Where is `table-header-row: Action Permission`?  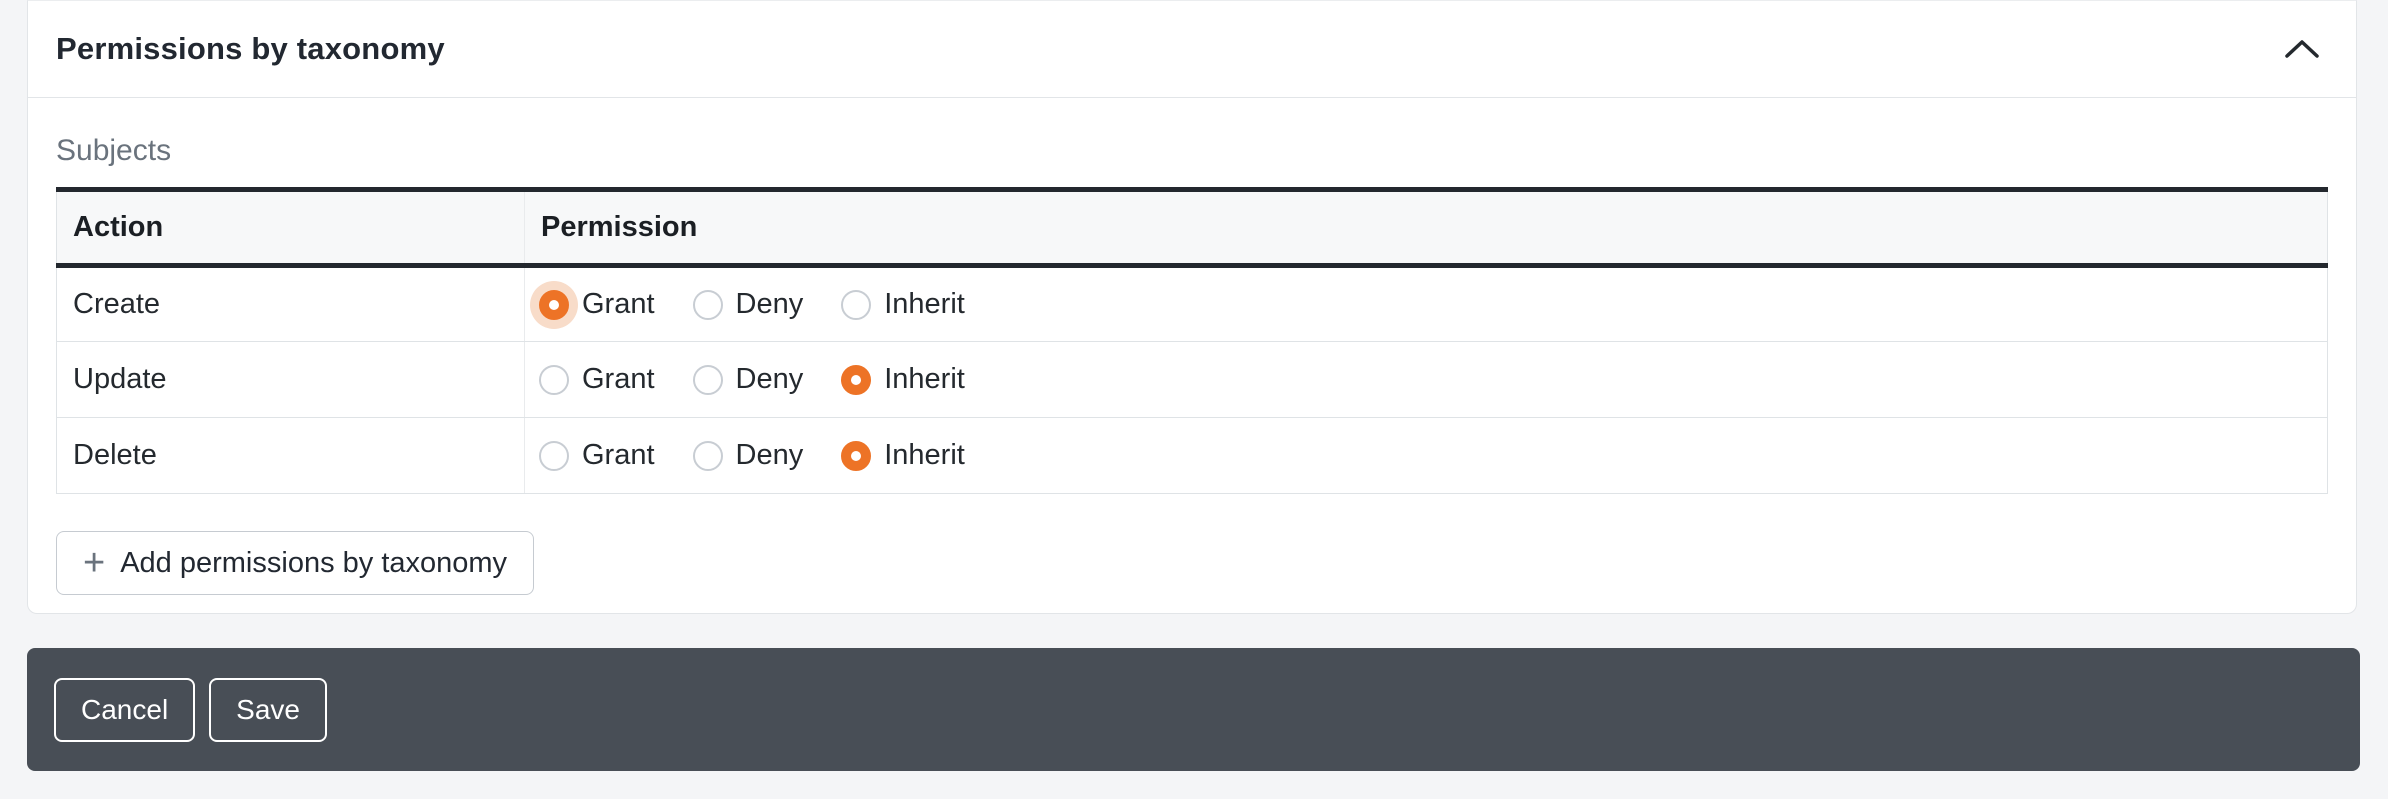
table-header-row: Action Permission is located at coordinates (1192, 227).